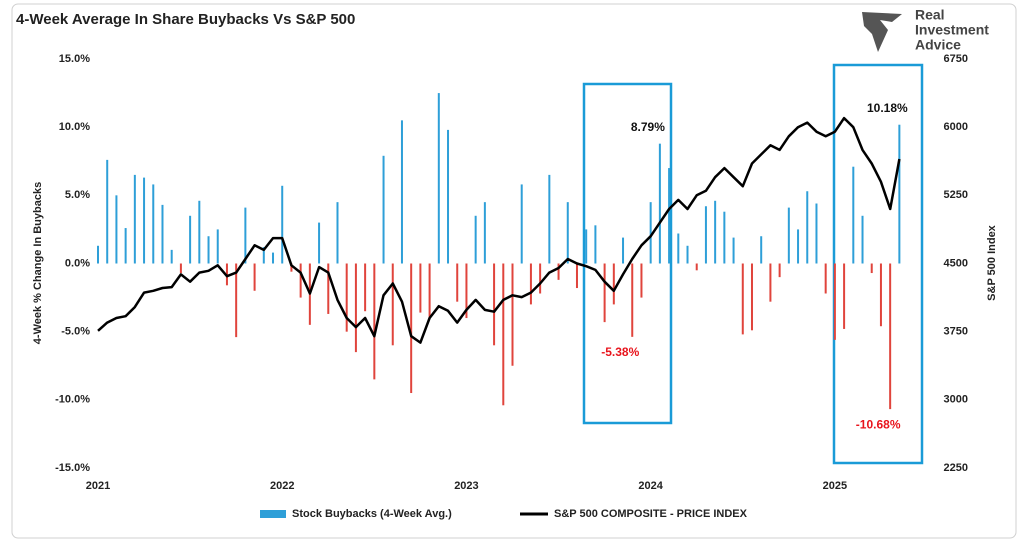 The width and height of the screenshot is (1024, 544). I want to click on y-tick-label: -10.0%, so click(72, 400).